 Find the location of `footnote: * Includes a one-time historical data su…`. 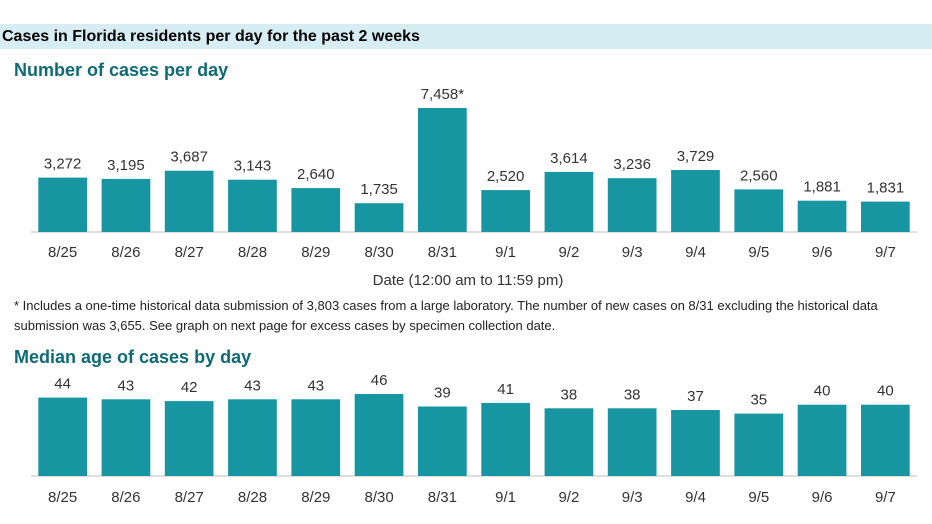

footnote: * Includes a one-time historical data su… is located at coordinates (446, 315).